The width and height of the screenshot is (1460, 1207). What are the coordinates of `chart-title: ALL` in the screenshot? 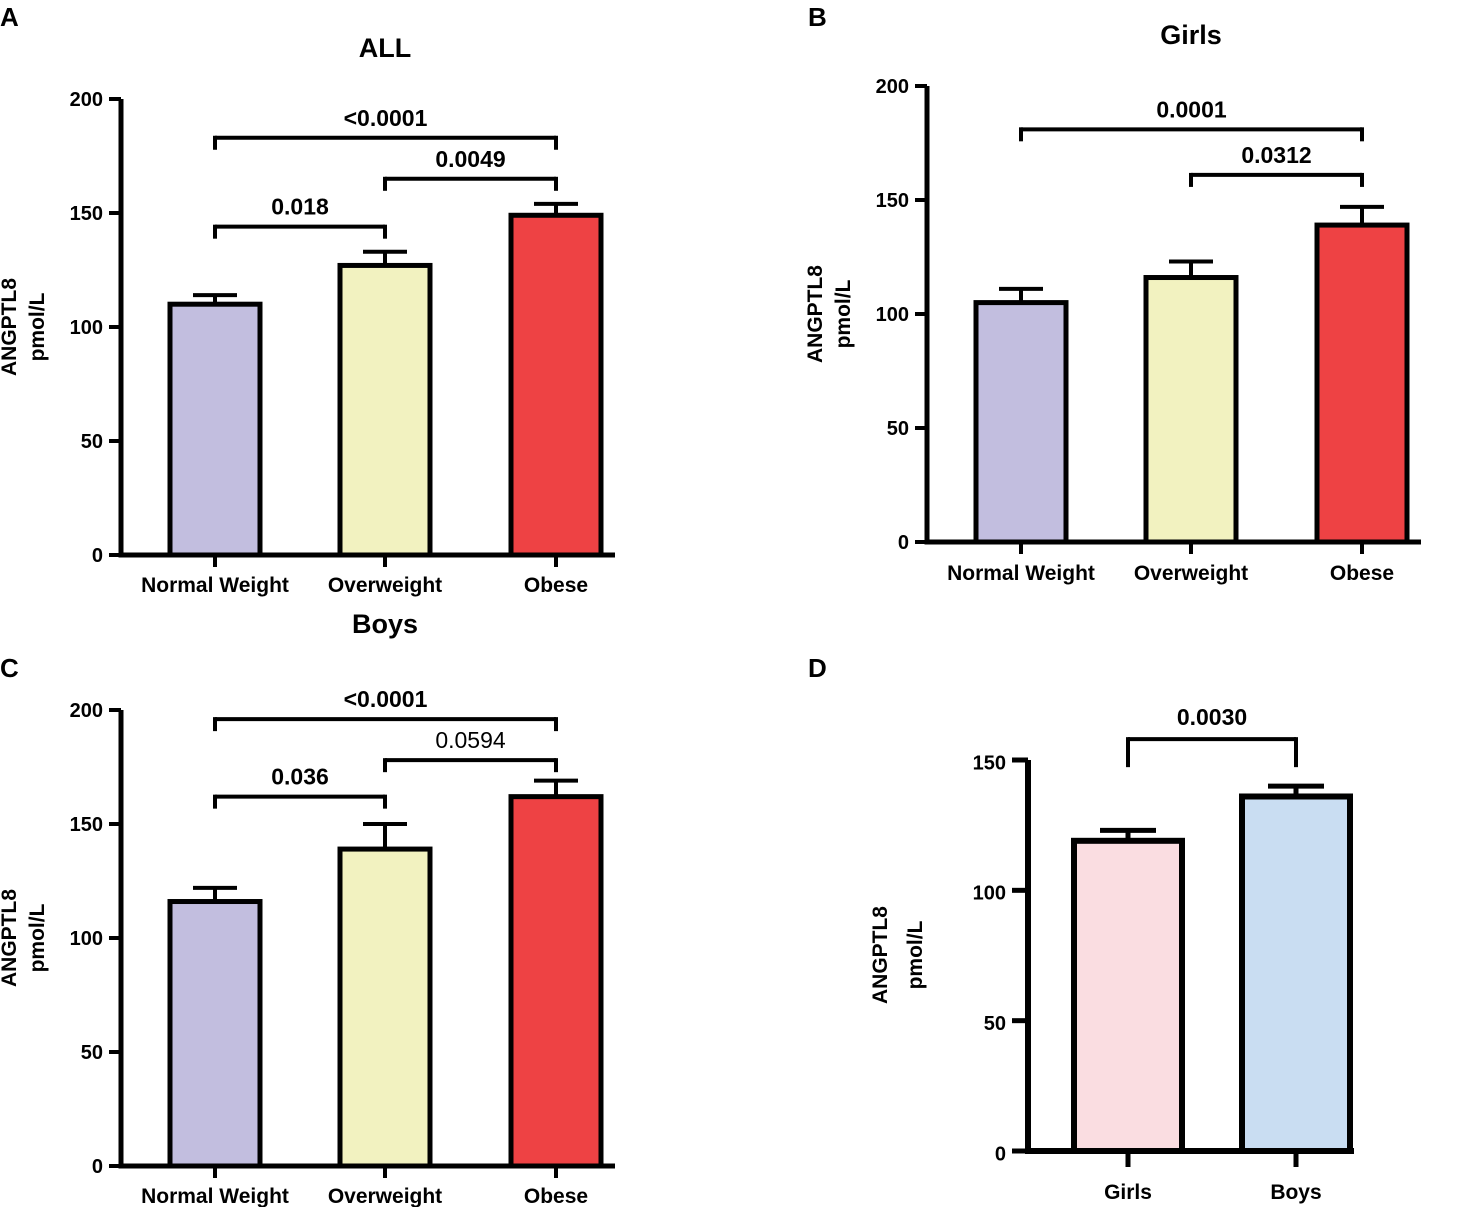 It's located at (385, 48).